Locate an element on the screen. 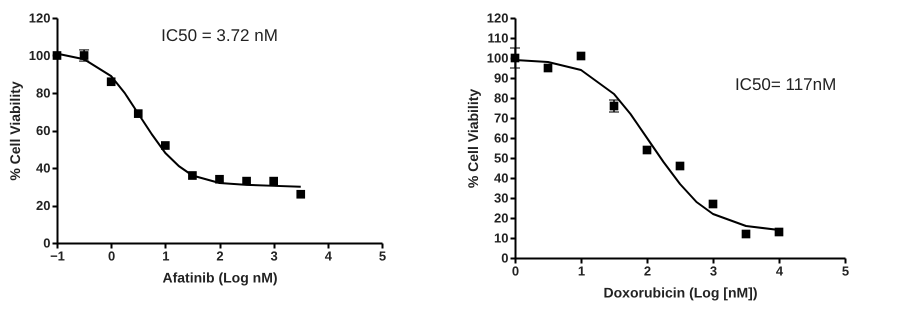 The width and height of the screenshot is (900, 322). y-tick-label: 0 is located at coordinates (46, 243).